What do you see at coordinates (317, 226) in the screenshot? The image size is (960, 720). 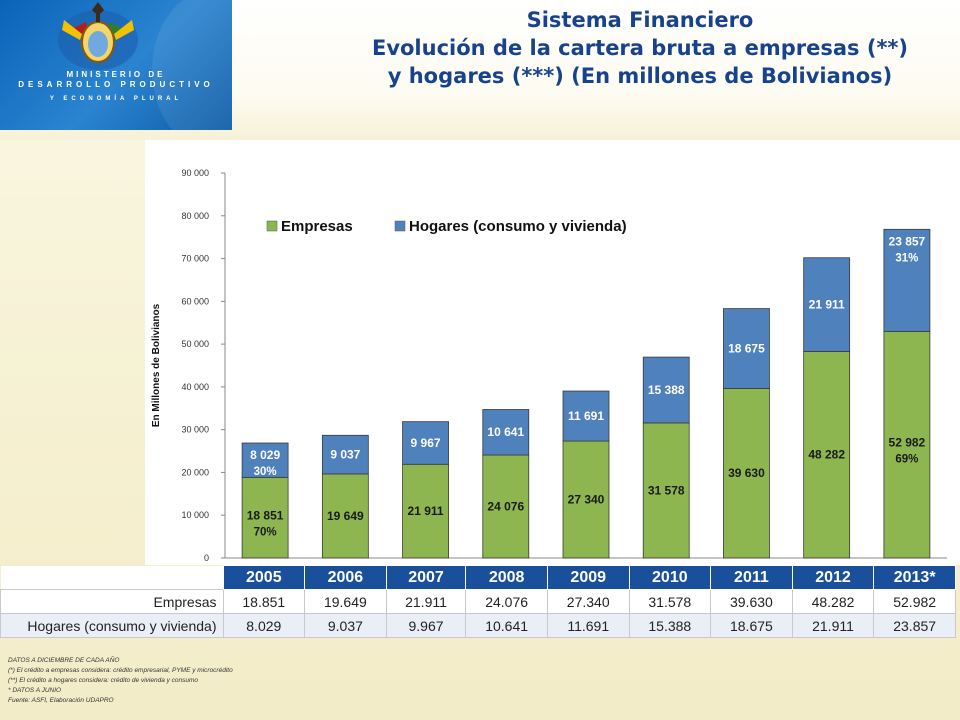 I see `legend-label: Empresas` at bounding box center [317, 226].